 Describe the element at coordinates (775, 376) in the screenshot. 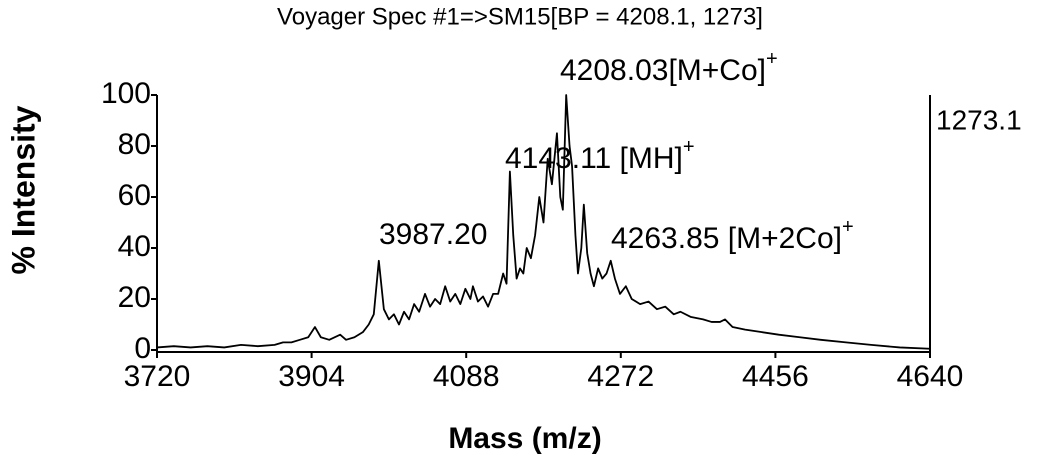

I see `x-tick-label: 4456` at that location.